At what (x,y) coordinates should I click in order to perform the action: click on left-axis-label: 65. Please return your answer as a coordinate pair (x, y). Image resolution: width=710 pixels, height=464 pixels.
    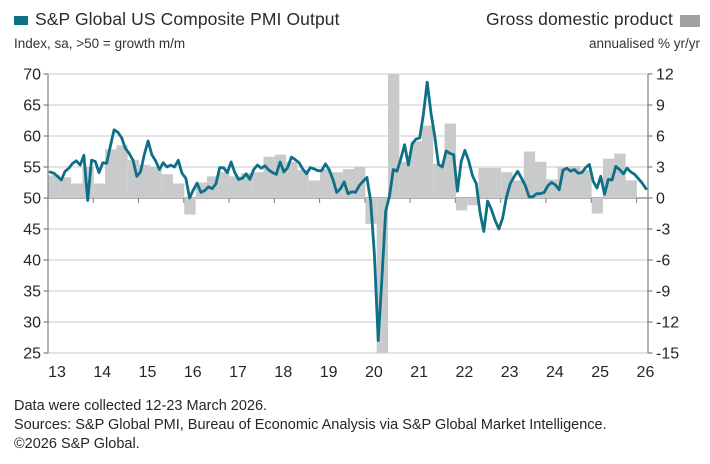
    Looking at the image, I should click on (32, 106).